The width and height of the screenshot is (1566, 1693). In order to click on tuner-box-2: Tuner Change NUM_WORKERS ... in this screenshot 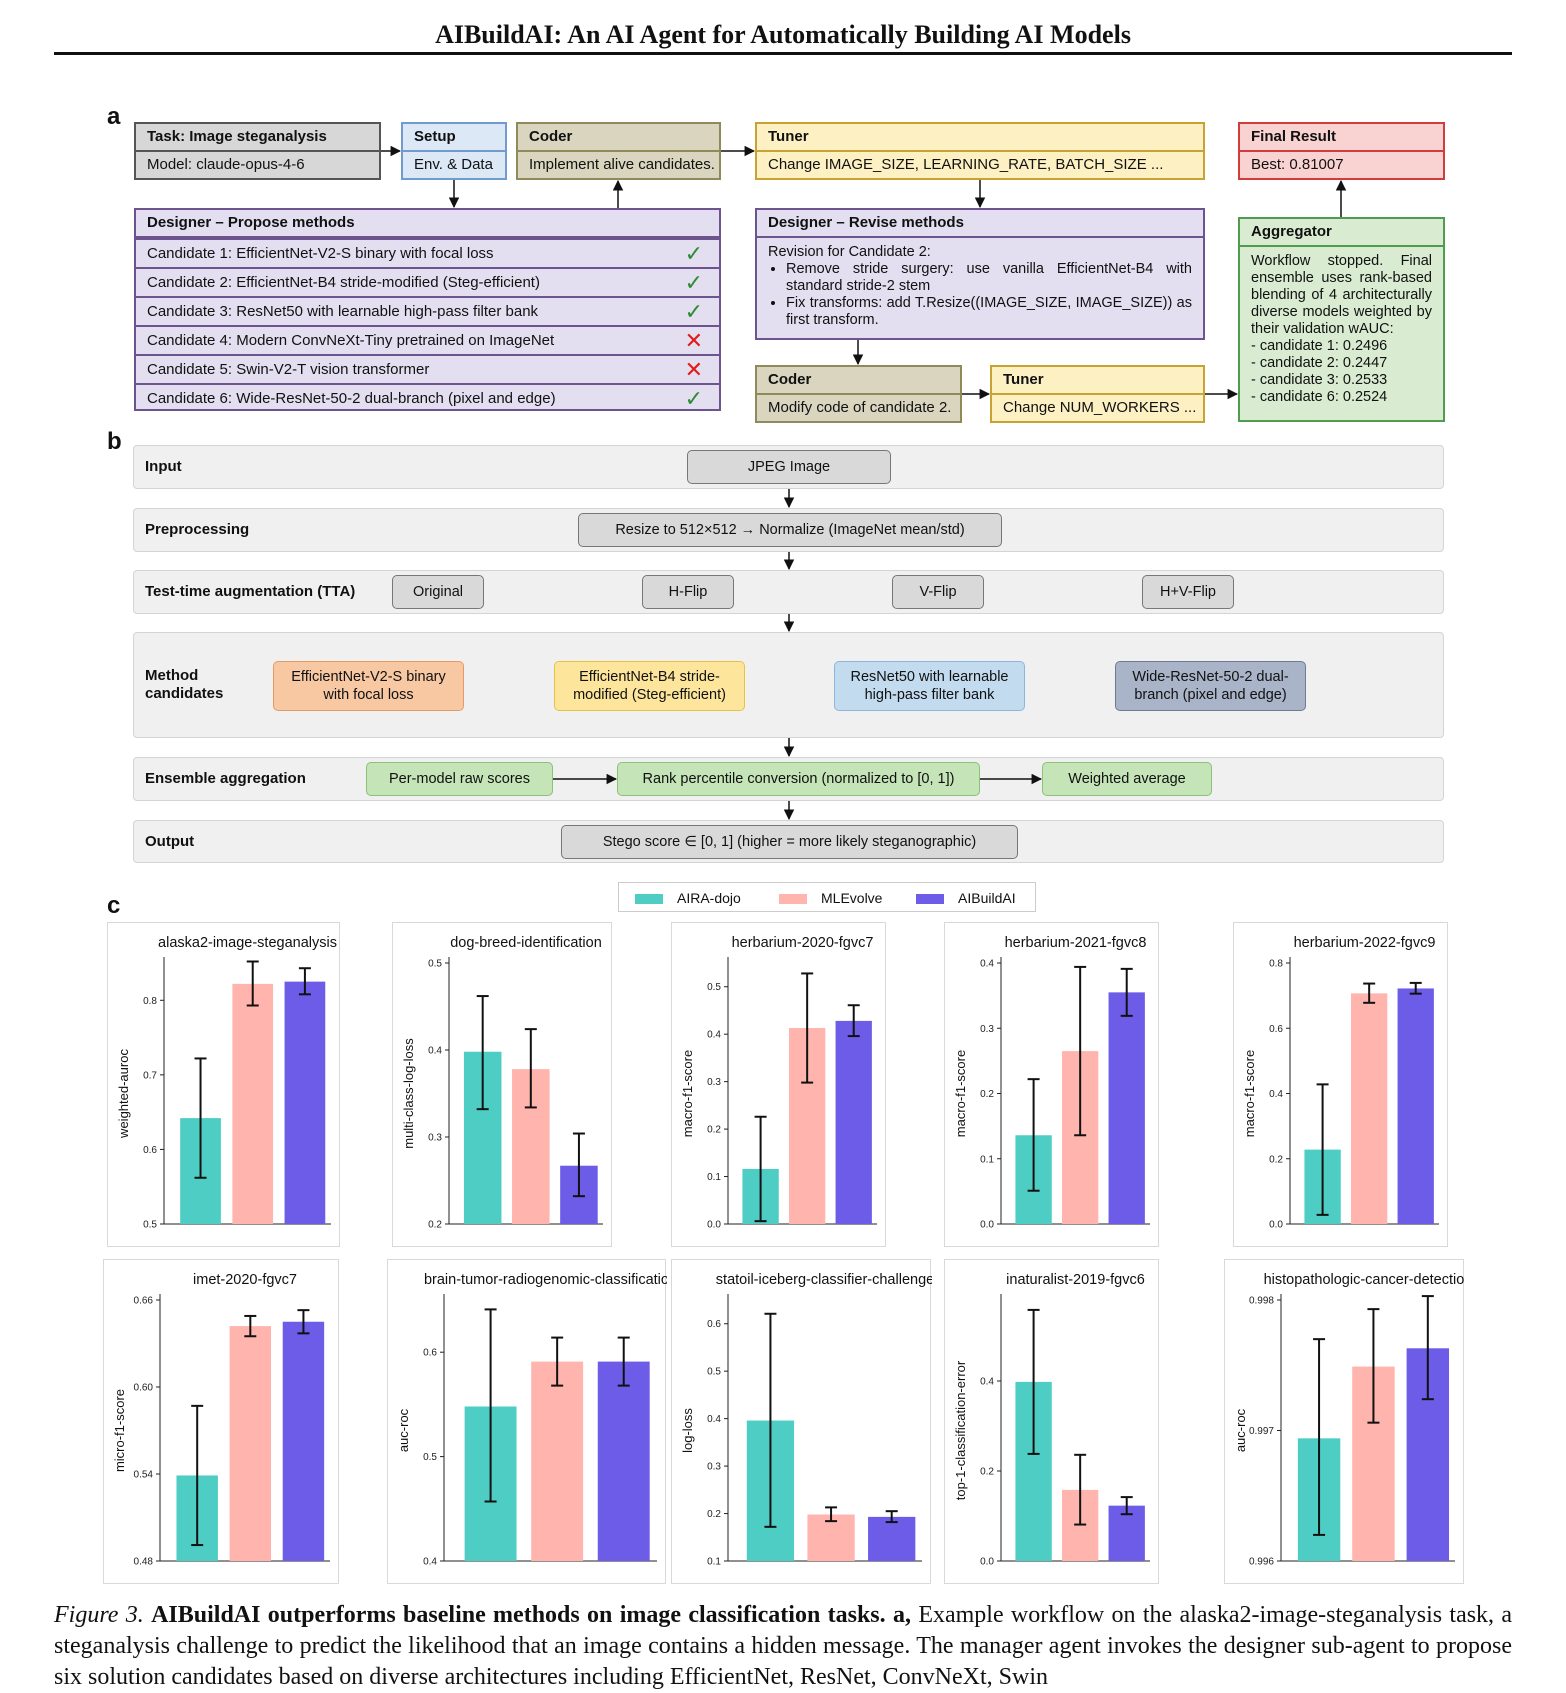, I will do `click(1097, 394)`.